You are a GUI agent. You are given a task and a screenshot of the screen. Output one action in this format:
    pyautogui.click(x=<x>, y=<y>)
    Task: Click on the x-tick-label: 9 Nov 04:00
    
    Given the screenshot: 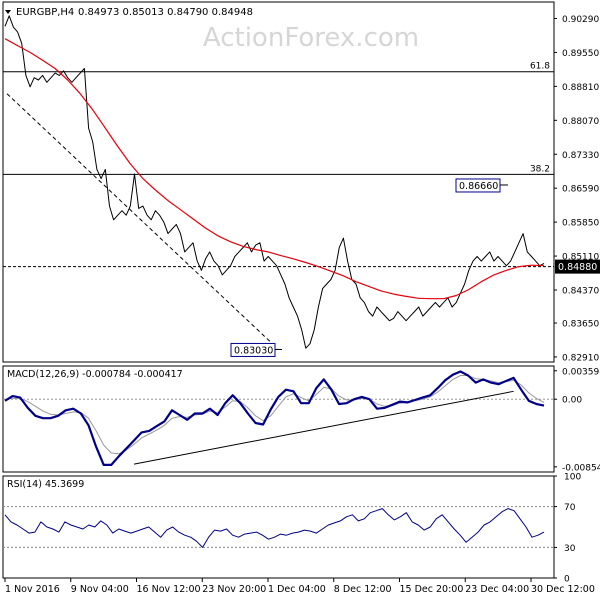 What is the action you would take?
    pyautogui.click(x=100, y=589)
    